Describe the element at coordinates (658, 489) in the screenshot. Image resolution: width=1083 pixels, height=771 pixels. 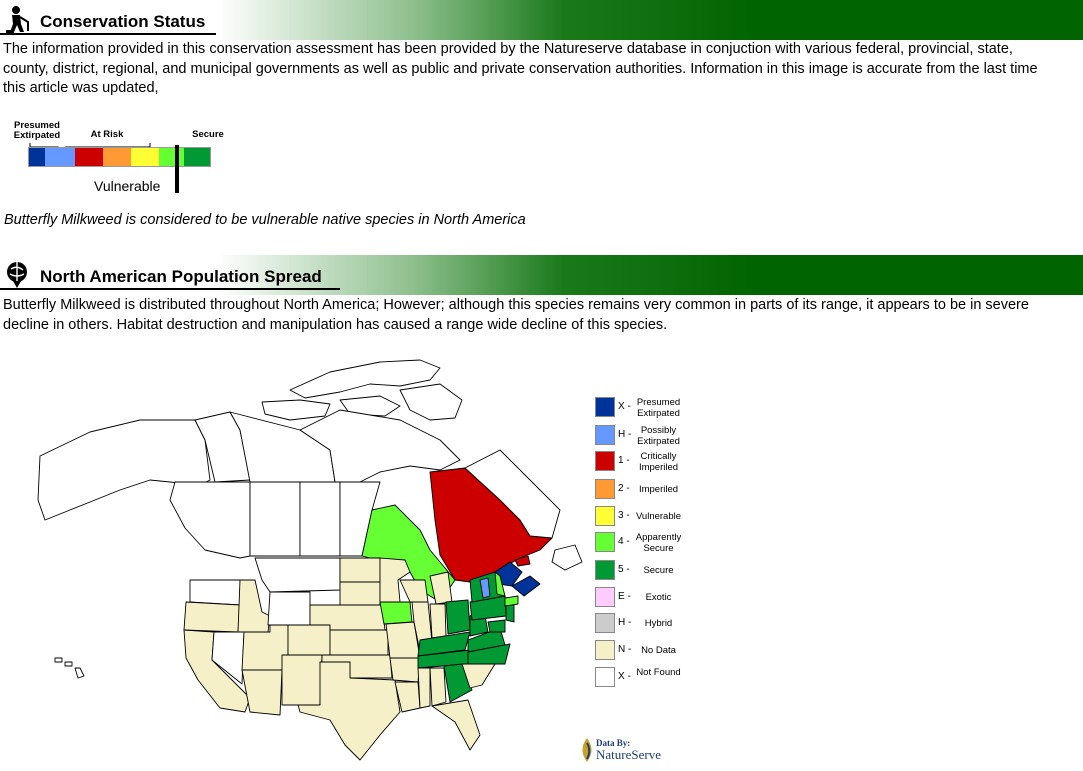
I see `legend-label: Imperiled` at that location.